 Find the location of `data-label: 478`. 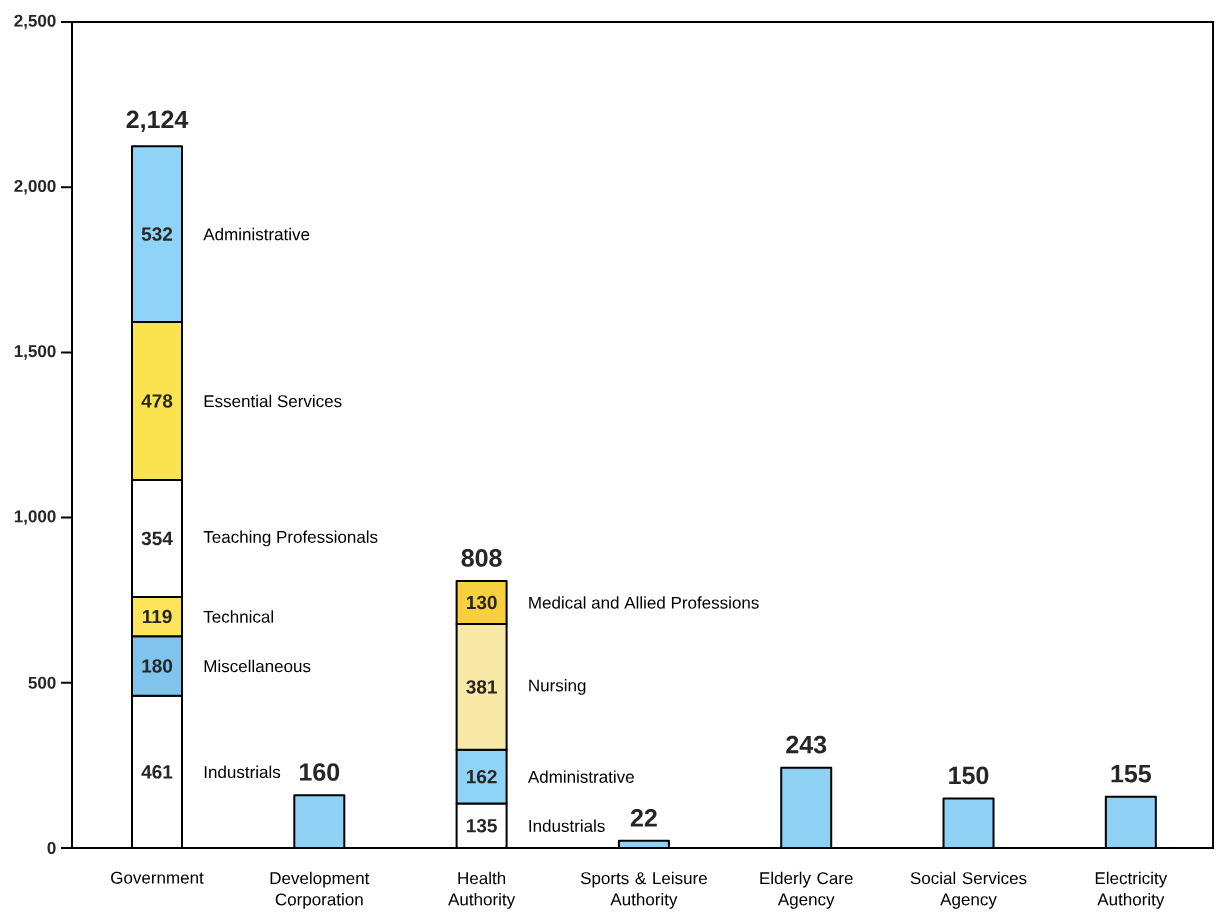

data-label: 478 is located at coordinates (157, 401).